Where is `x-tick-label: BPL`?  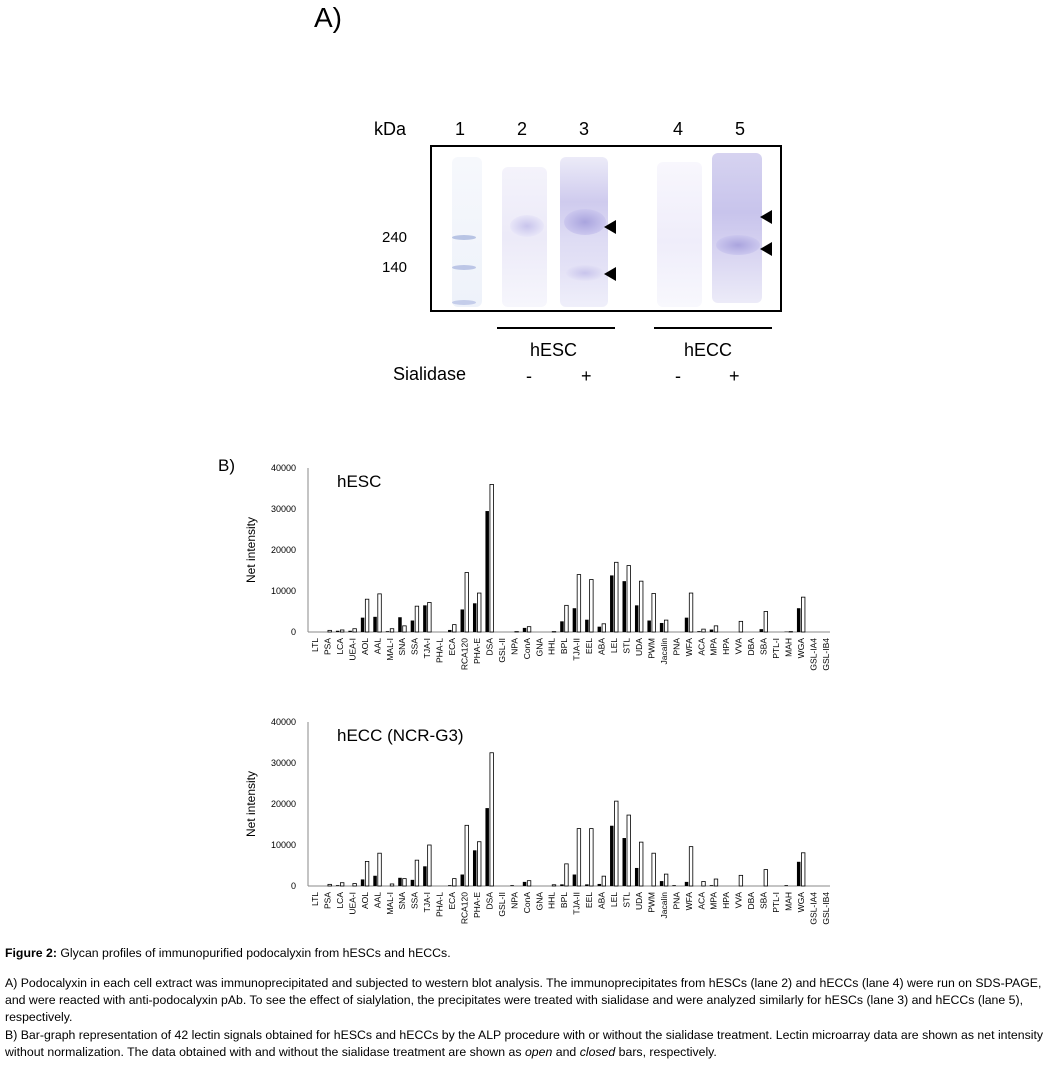
x-tick-label: BPL is located at coordinates (564, 646).